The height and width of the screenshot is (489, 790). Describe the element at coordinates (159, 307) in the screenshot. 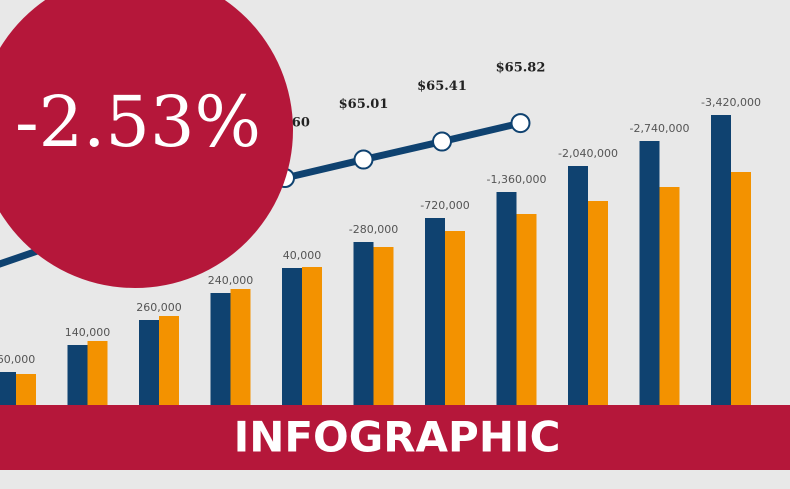

I see `bar-label: 260,000` at that location.